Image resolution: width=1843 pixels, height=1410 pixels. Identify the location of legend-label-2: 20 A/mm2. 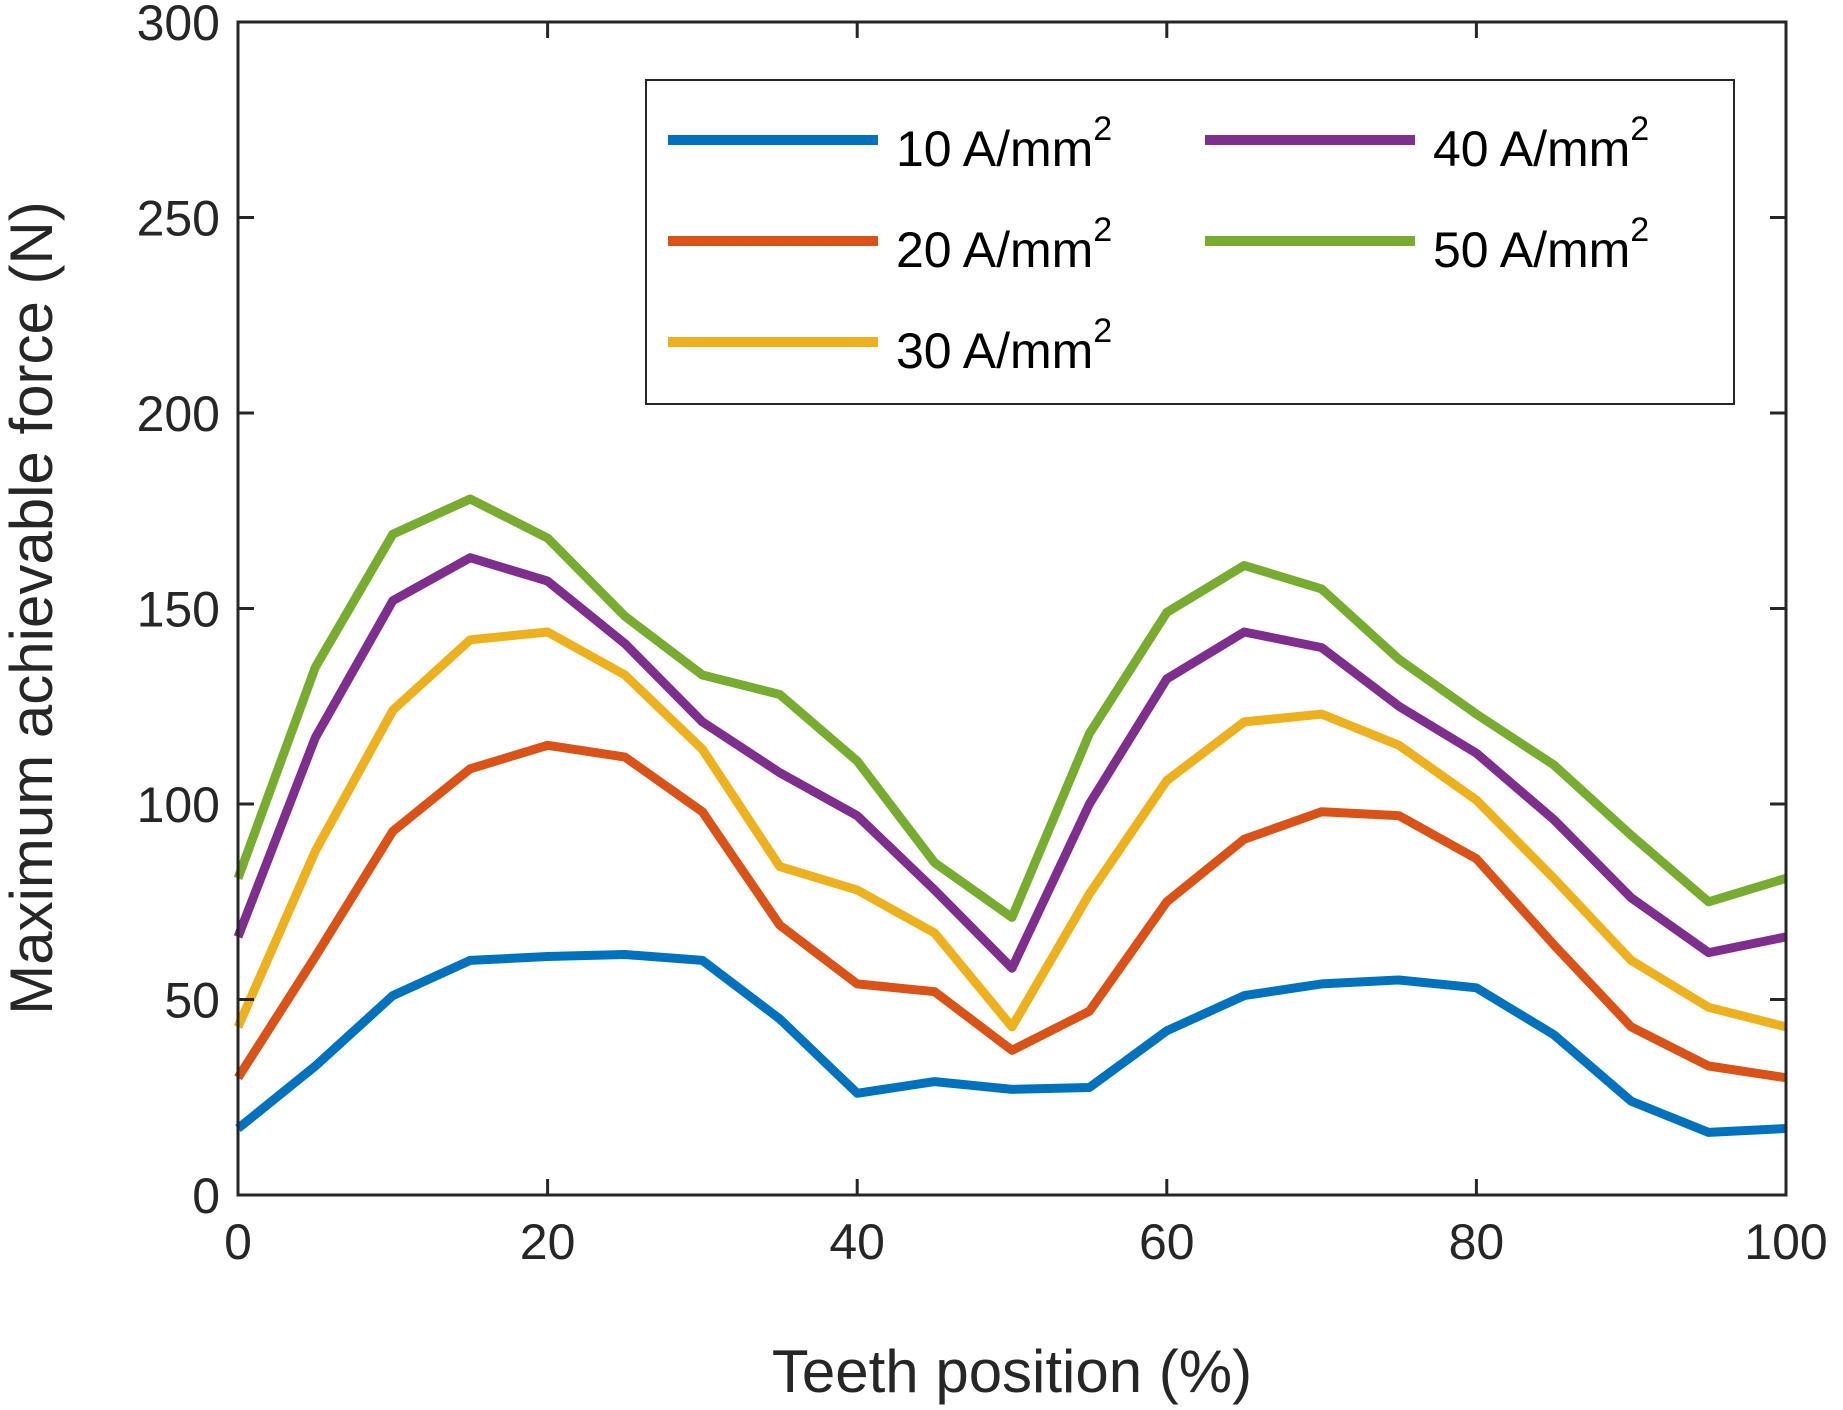
(1004, 244).